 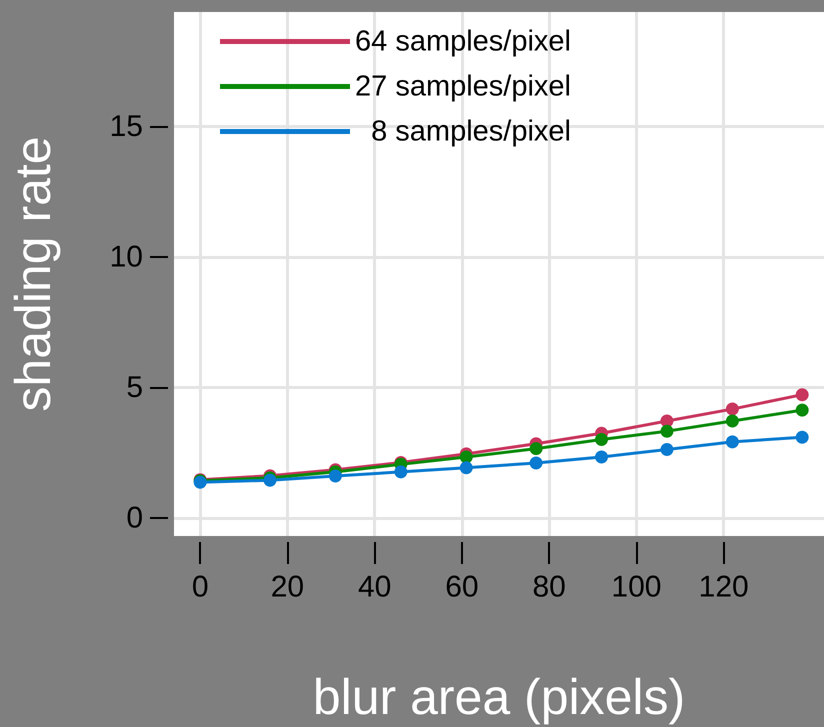 I want to click on x-tick-label: 100, so click(x=636, y=587).